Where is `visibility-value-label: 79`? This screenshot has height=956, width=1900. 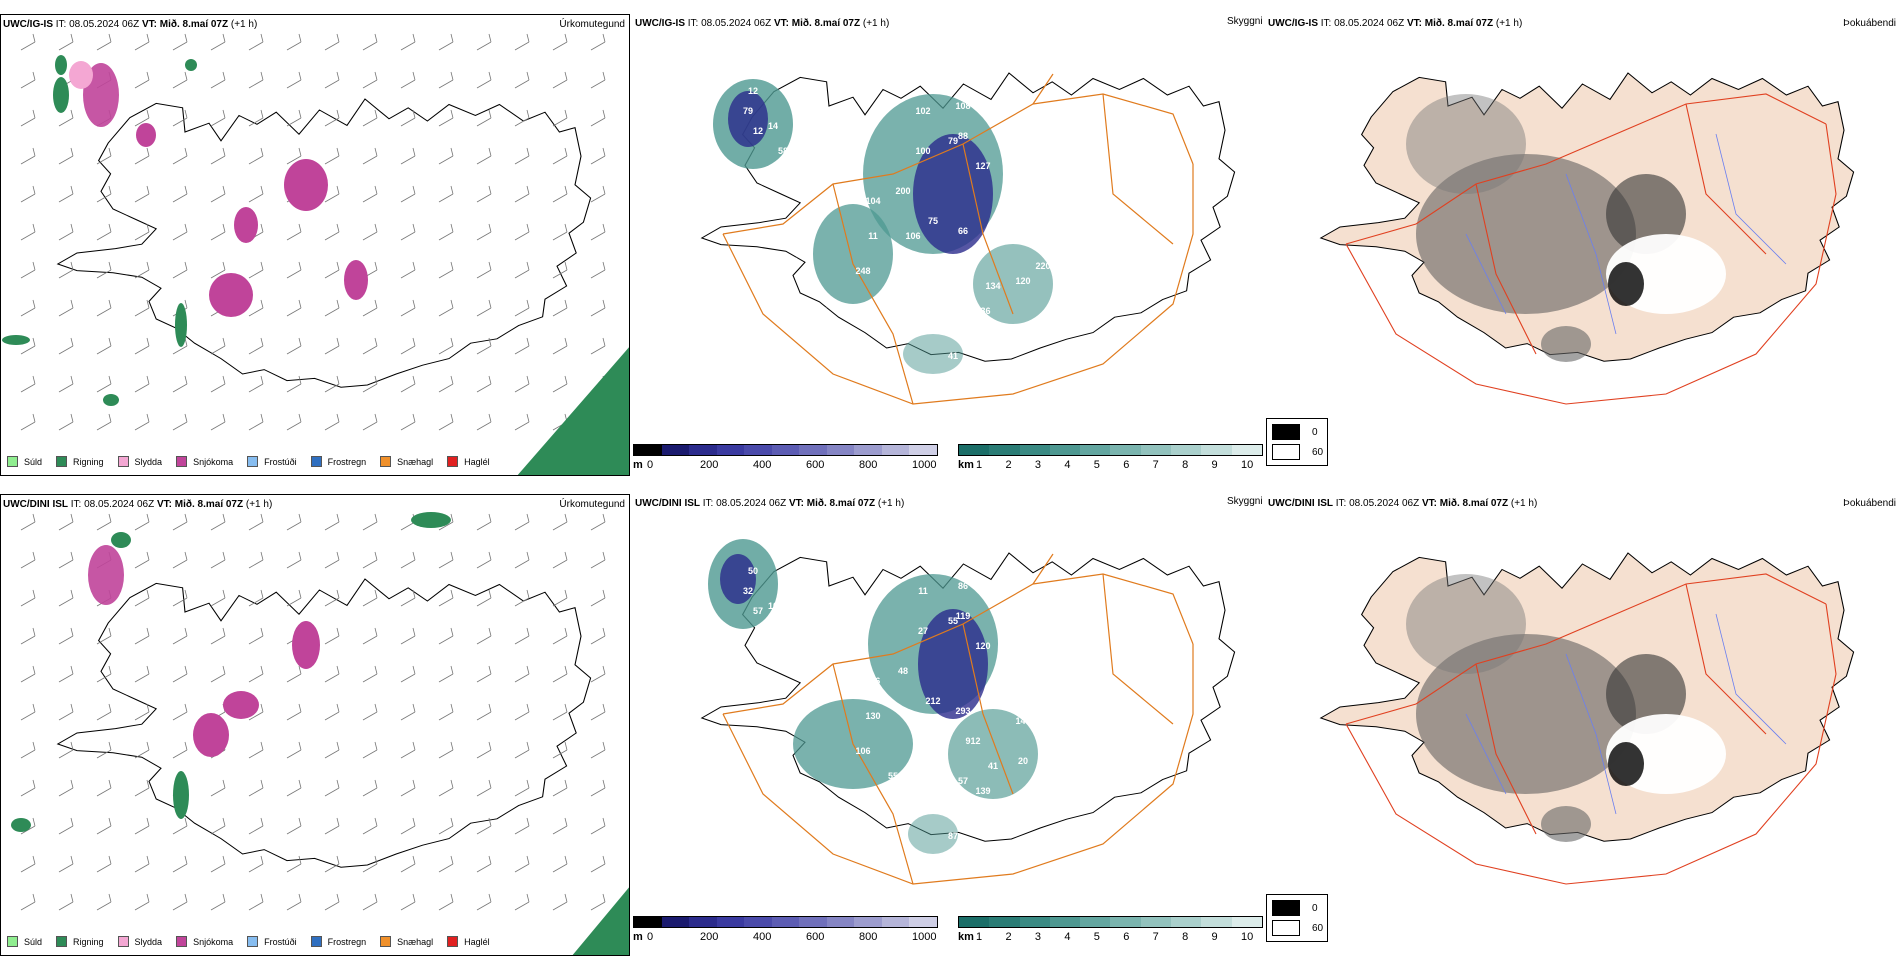
visibility-value-label: 79 is located at coordinates (953, 141).